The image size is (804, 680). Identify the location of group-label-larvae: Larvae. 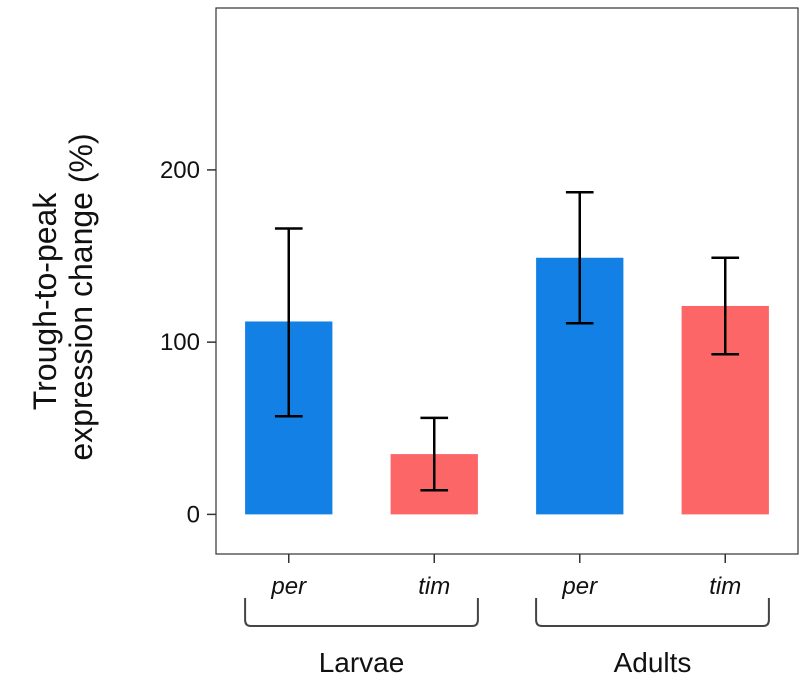
(362, 662).